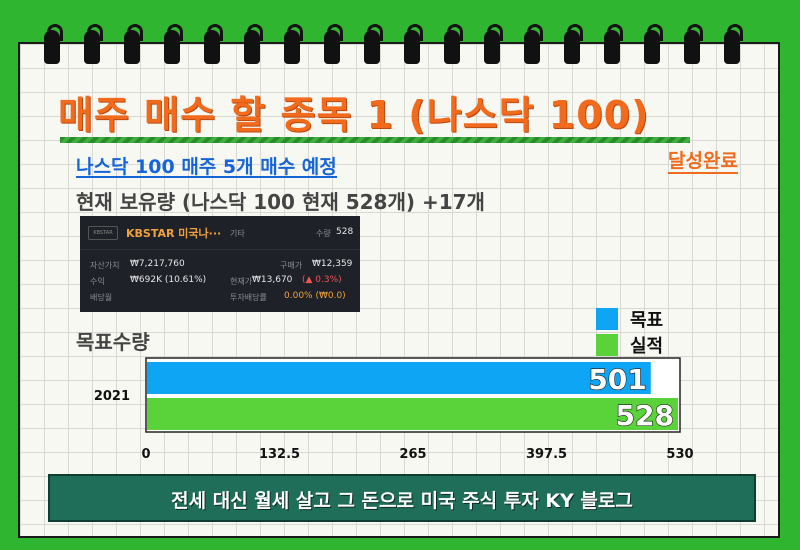 The height and width of the screenshot is (550, 800). What do you see at coordinates (101, 297) in the screenshot?
I see `dividend-month-label: 배당월` at bounding box center [101, 297].